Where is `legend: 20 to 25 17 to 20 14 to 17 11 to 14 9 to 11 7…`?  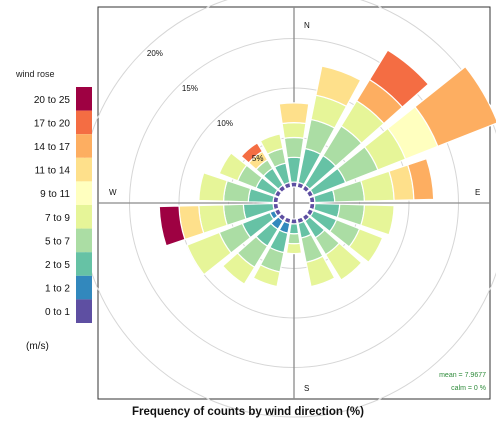 legend: 20 to 25 17 to 20 14 to 17 11 to 14 9 to 11 7… is located at coordinates (63, 205).